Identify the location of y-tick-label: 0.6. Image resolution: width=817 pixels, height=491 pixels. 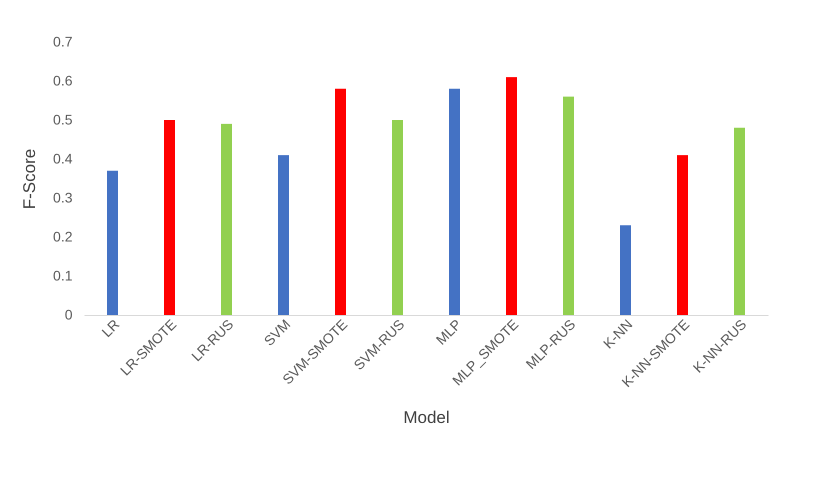
(63, 80).